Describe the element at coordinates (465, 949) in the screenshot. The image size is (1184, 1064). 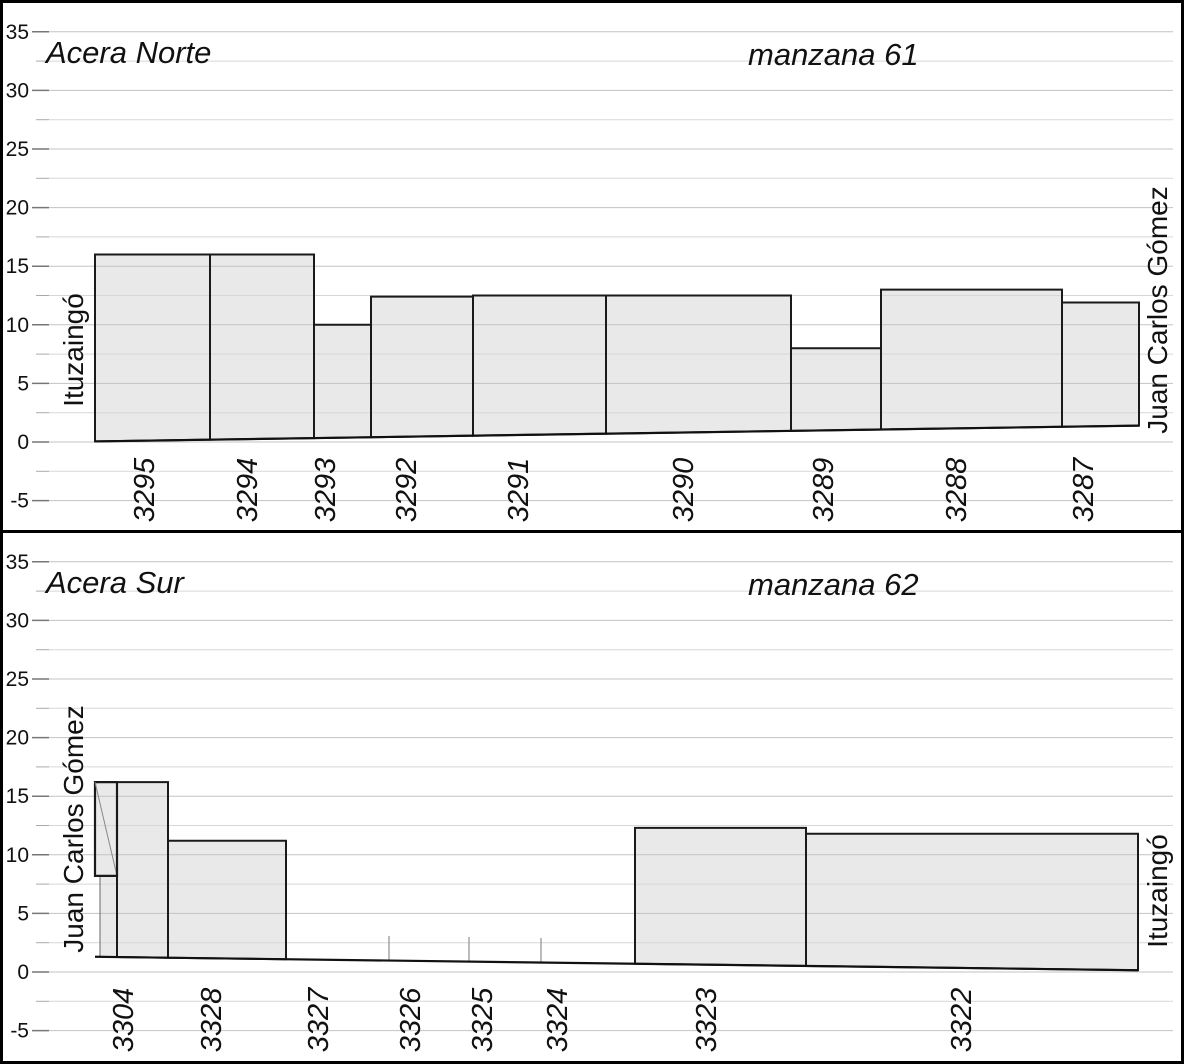
I see `lot-boundary-ticks` at that location.